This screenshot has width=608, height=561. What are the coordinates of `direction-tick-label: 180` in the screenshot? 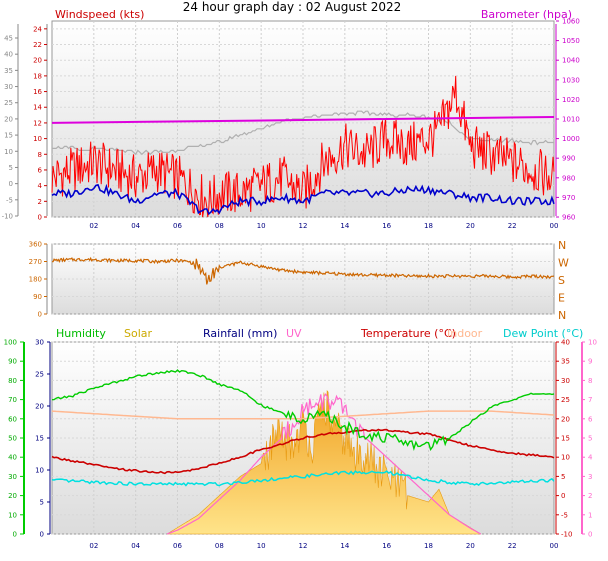 It's located at (35, 280).